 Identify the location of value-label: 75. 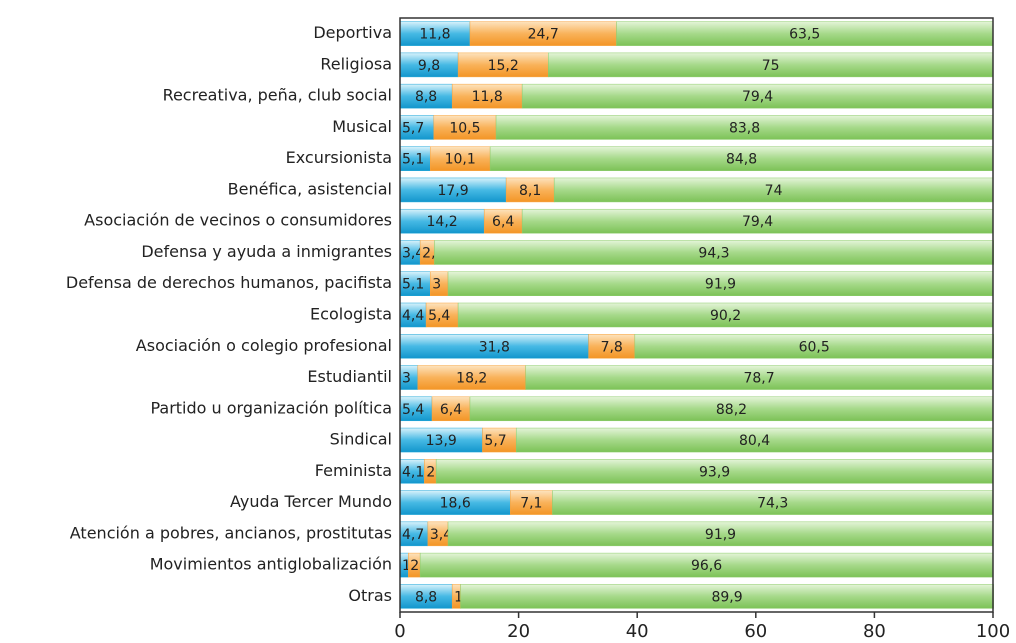
(771, 66).